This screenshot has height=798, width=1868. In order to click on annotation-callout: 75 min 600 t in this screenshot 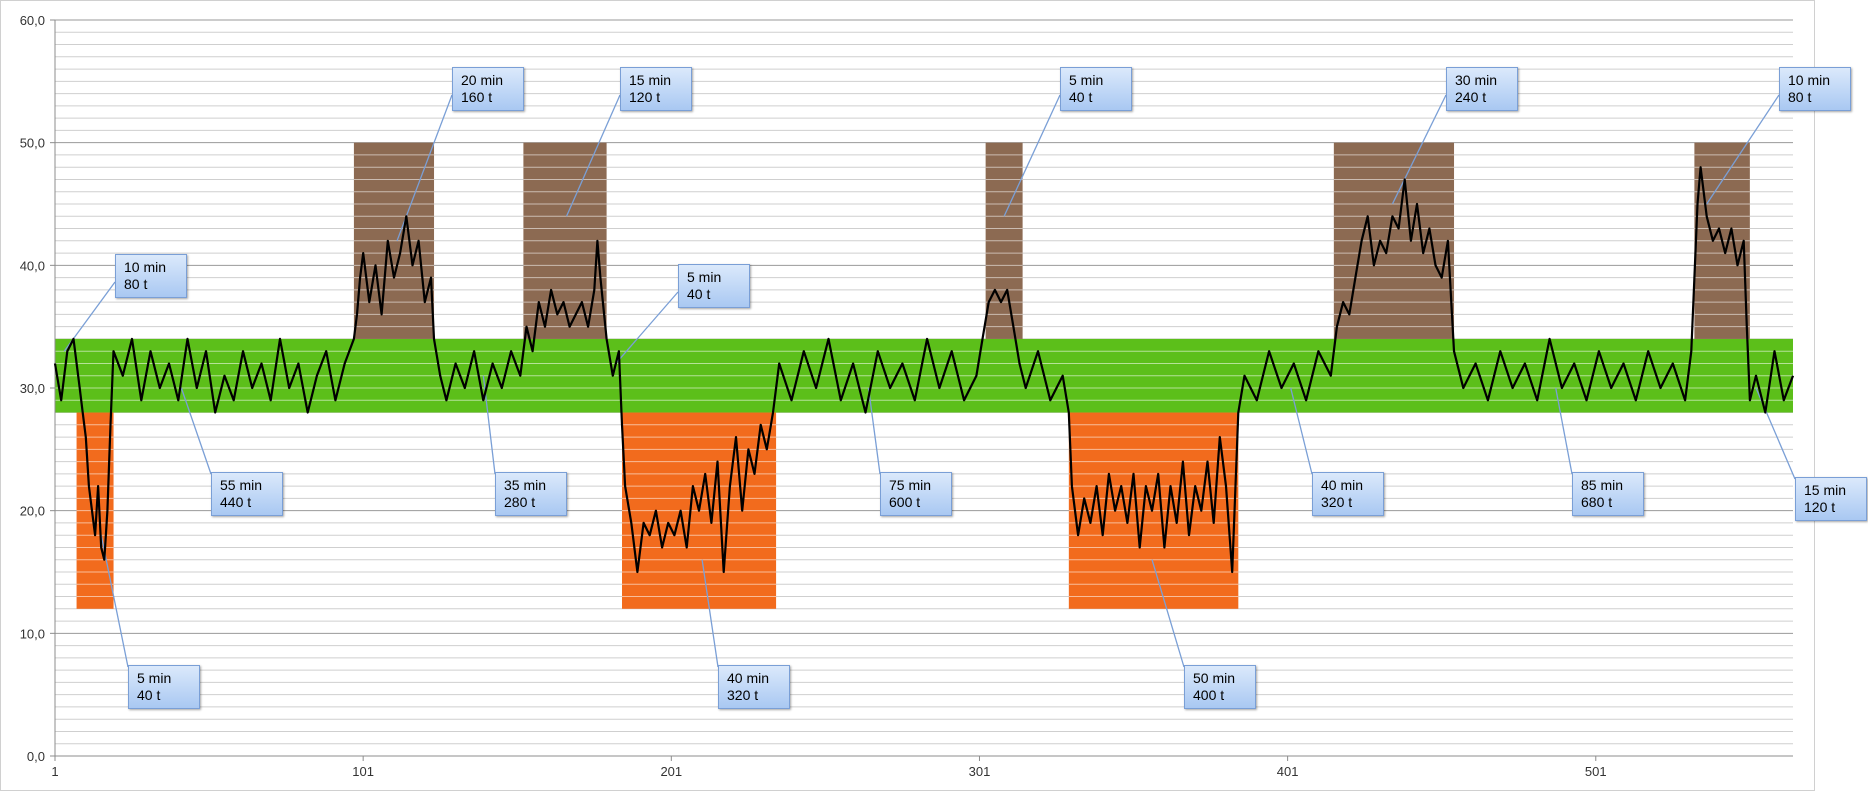, I will do `click(916, 494)`.